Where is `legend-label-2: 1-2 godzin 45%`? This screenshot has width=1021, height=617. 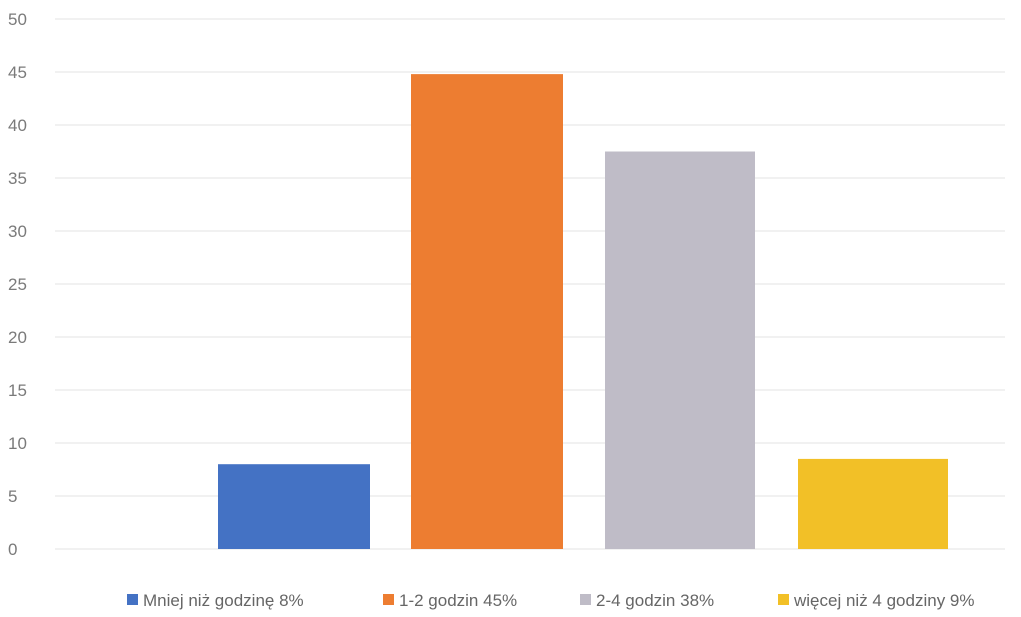 legend-label-2: 1-2 godzin 45% is located at coordinates (458, 600).